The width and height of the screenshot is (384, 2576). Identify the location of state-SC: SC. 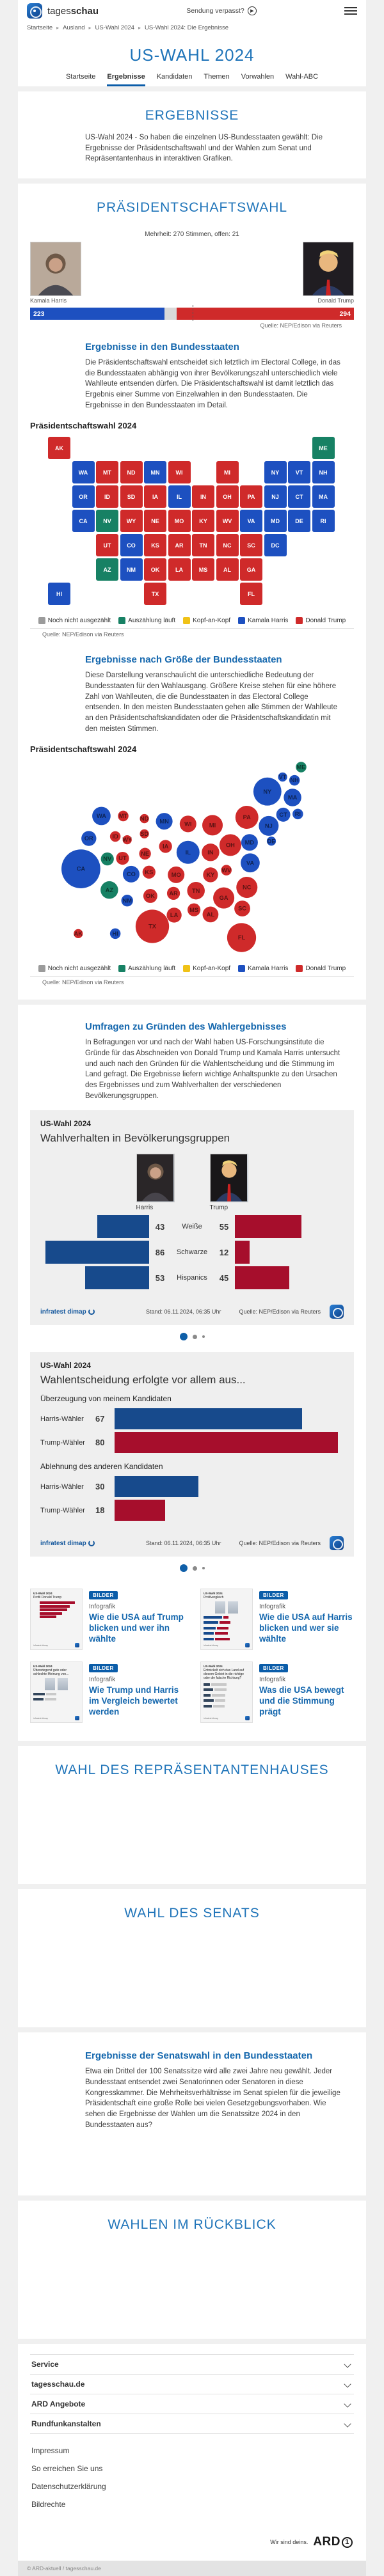
(251, 545).